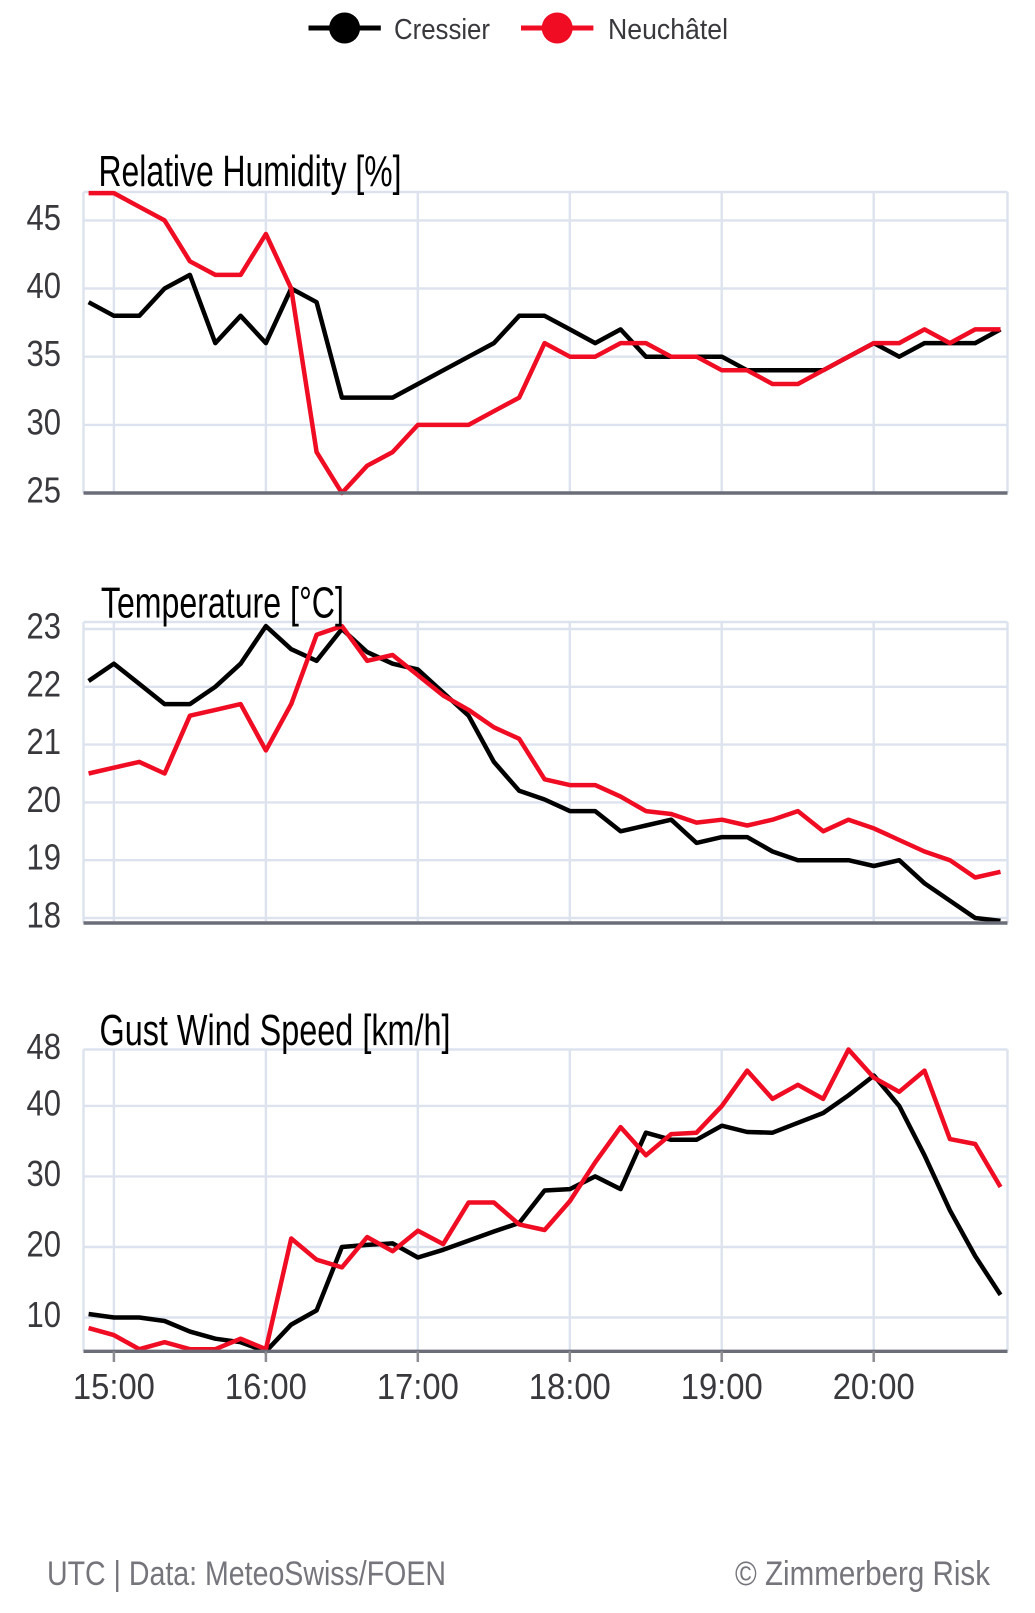  What do you see at coordinates (250, 172) in the screenshot?
I see `svg-text: Relative Humidity [%]` at bounding box center [250, 172].